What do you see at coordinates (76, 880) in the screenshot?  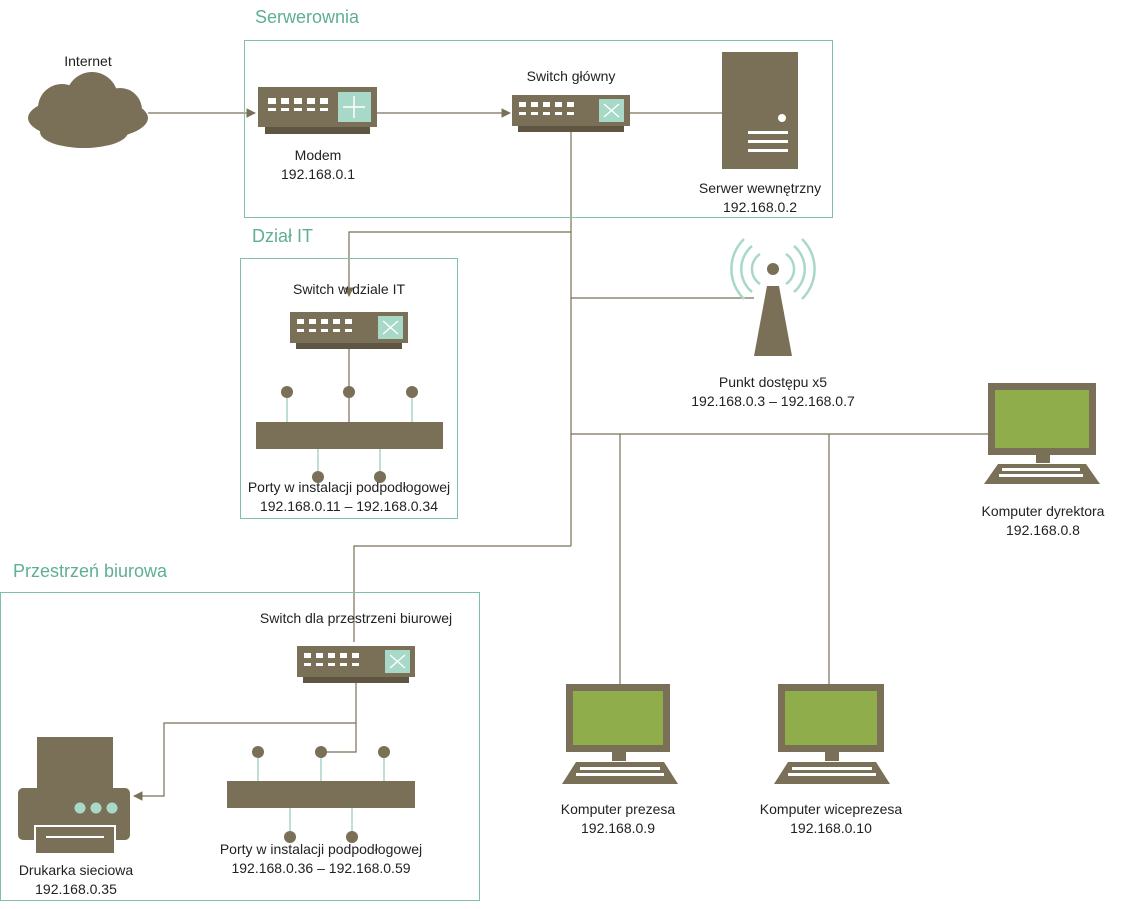 I see `printer-label: Drukarka sieciowa 192.168.0.35` at bounding box center [76, 880].